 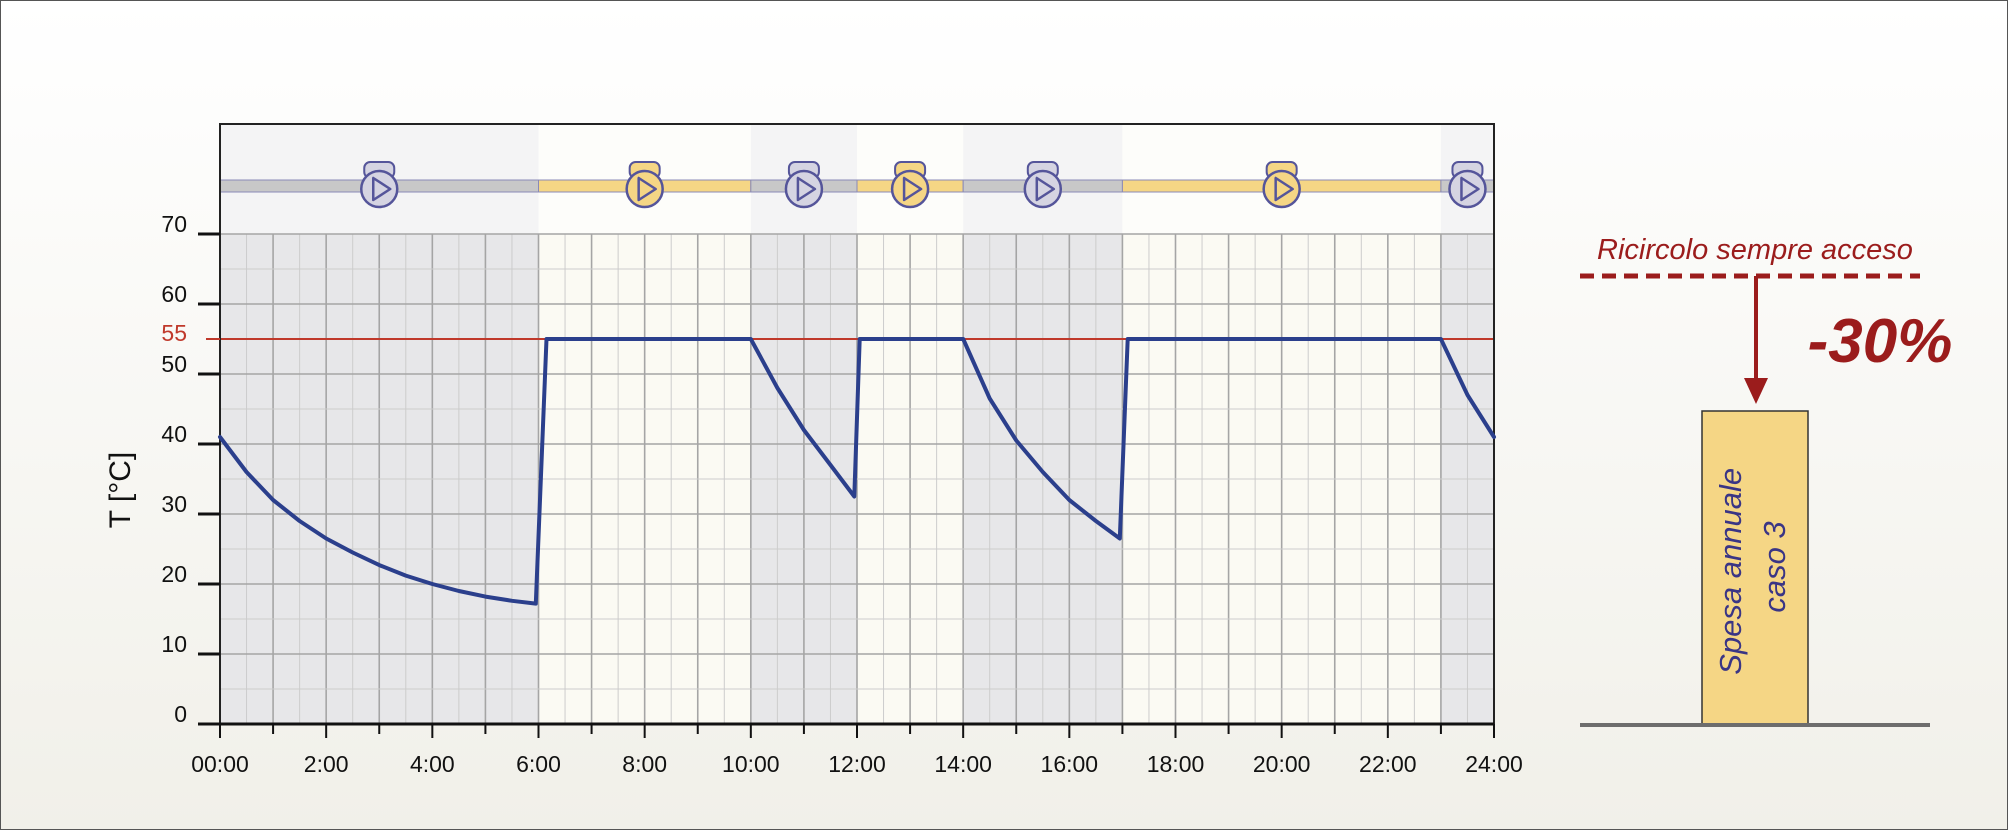 What do you see at coordinates (432, 764) in the screenshot?
I see `x-tick-label: 4:00` at bounding box center [432, 764].